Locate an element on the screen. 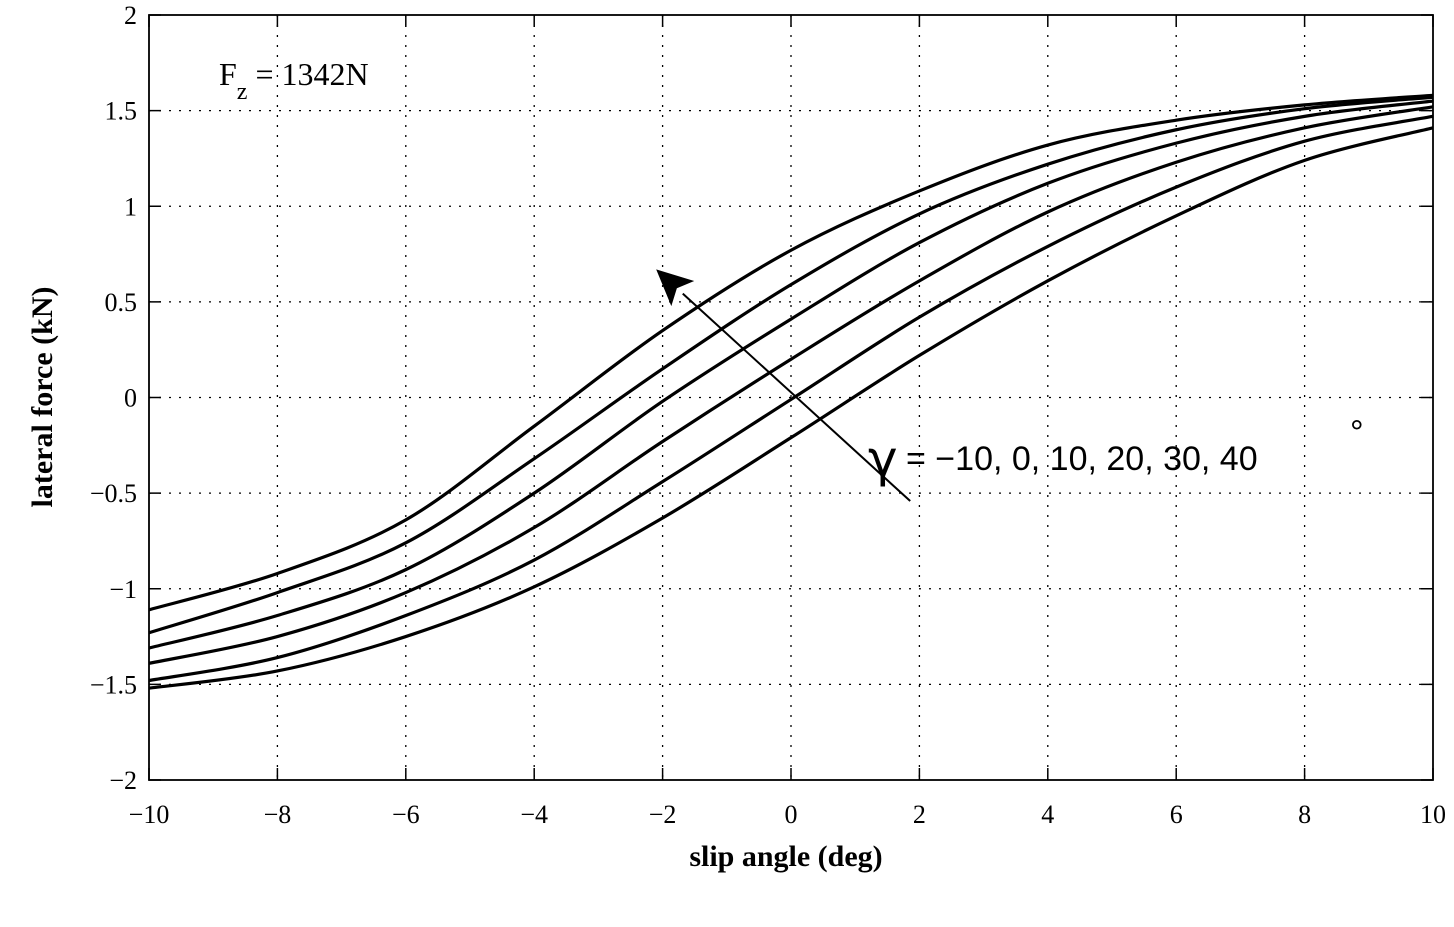 This screenshot has width=1454, height=927. x-tick-label: −8 is located at coordinates (278, 814).